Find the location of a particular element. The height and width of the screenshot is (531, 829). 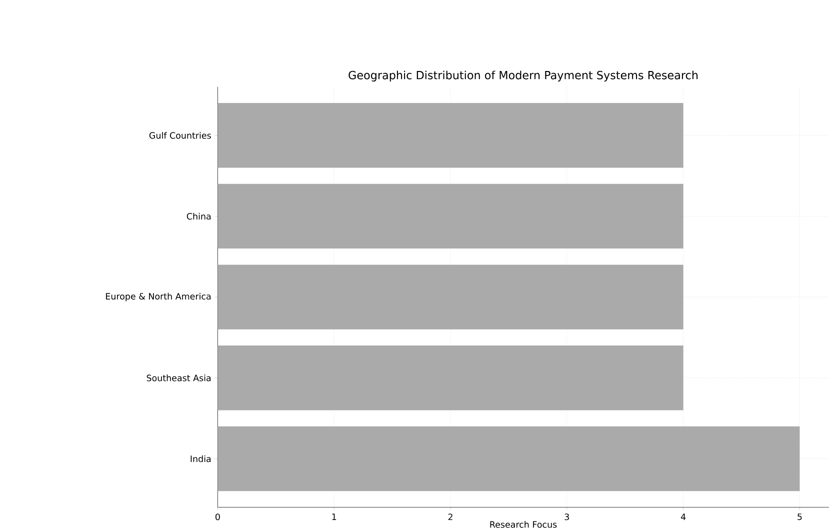

y-tick-label: Gulf Countries is located at coordinates (180, 135).